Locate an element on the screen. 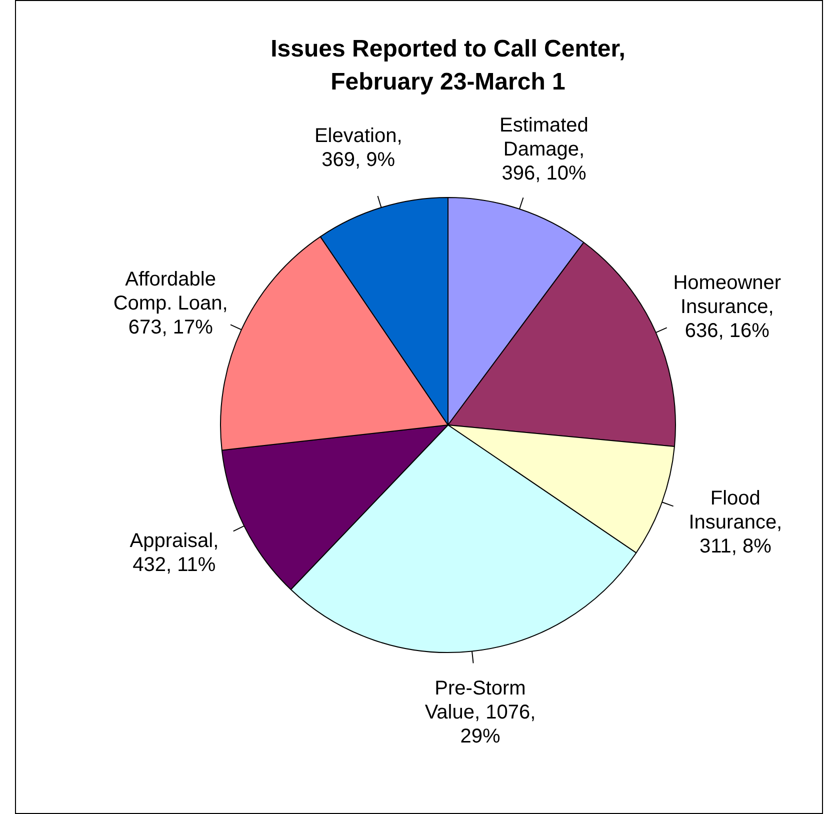 This screenshot has width=838, height=814. slice-label: Estimated Damage, 396, 10% is located at coordinates (544, 149).